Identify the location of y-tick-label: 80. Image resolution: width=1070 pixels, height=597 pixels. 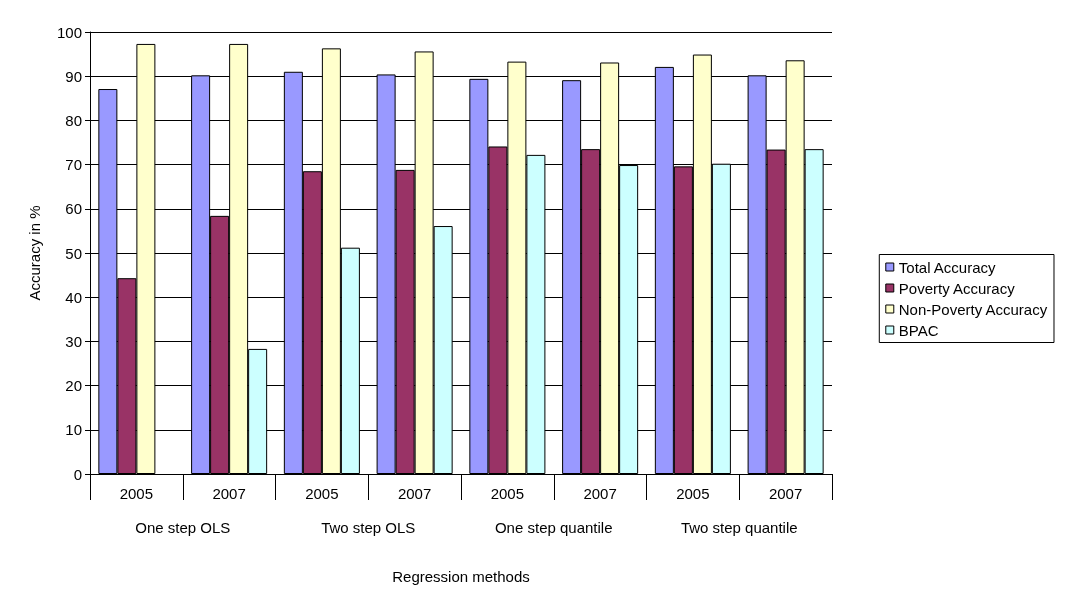
(73, 120).